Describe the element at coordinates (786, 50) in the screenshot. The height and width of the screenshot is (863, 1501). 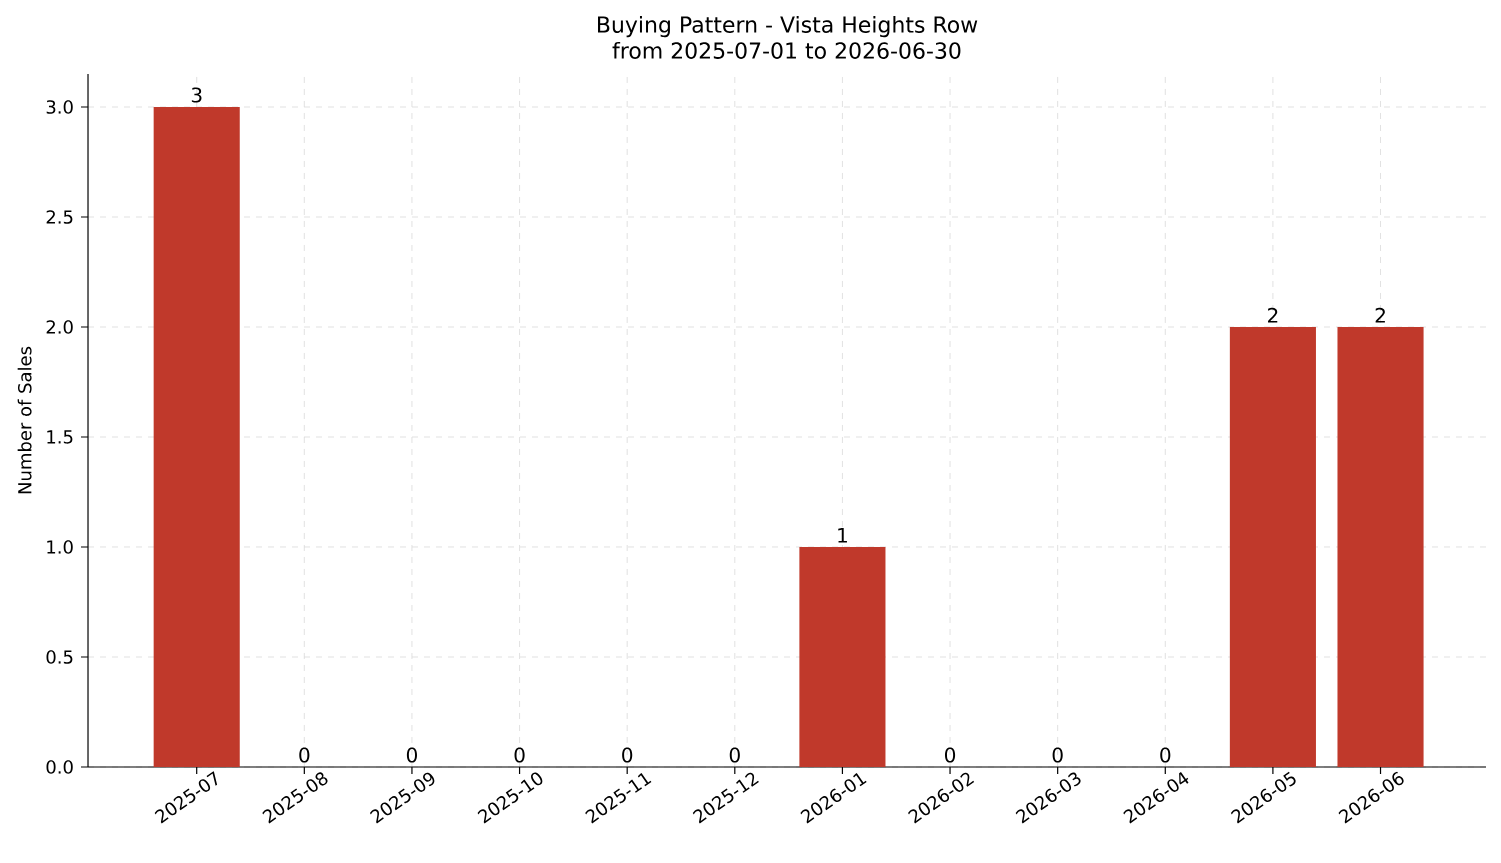
I see `chart-subtitle: from 2025-07-01 to 2026-06-30` at that location.